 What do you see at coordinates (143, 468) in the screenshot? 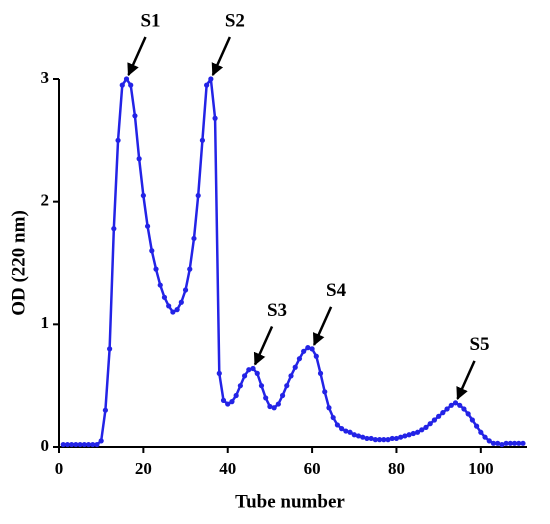
I see `x-tick-label: 20` at bounding box center [143, 468].